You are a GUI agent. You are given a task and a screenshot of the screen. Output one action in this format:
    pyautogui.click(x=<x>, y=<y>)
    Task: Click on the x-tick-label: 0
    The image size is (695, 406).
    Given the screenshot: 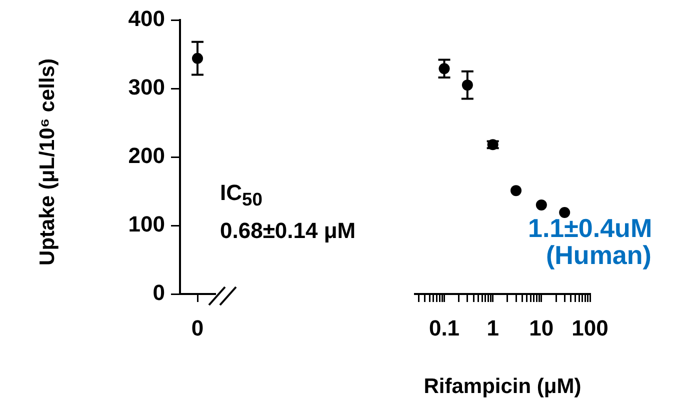 What is the action you would take?
    pyautogui.click(x=197, y=327)
    